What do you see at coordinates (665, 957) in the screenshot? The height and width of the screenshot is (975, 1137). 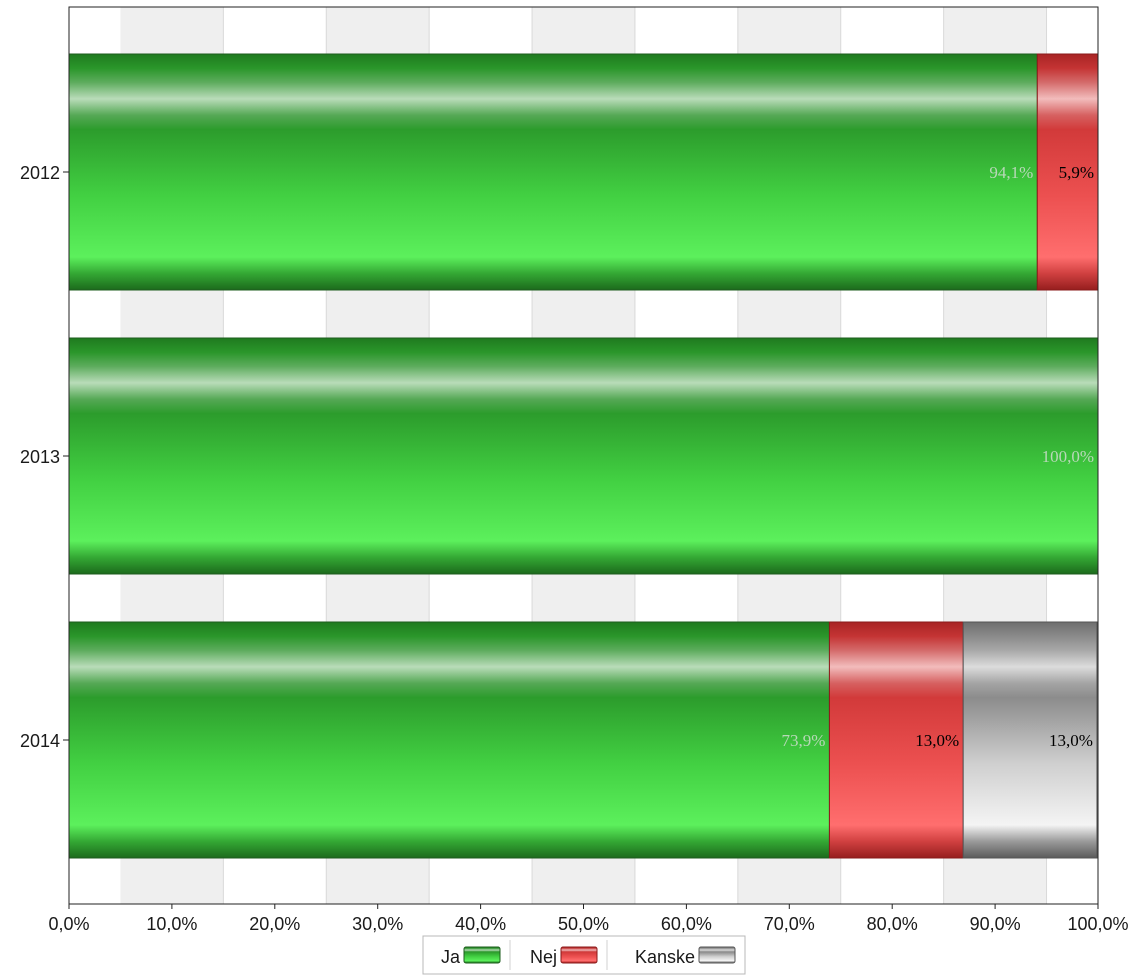 I see `legend-label-kanske: Kanske` at bounding box center [665, 957].